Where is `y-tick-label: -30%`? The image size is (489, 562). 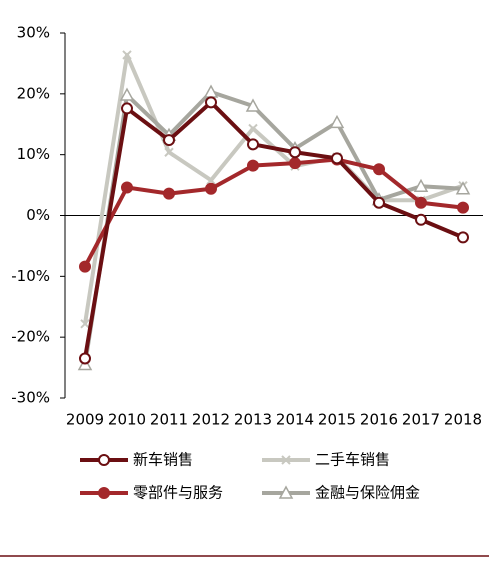 y-tick-label: -30% is located at coordinates (30, 398).